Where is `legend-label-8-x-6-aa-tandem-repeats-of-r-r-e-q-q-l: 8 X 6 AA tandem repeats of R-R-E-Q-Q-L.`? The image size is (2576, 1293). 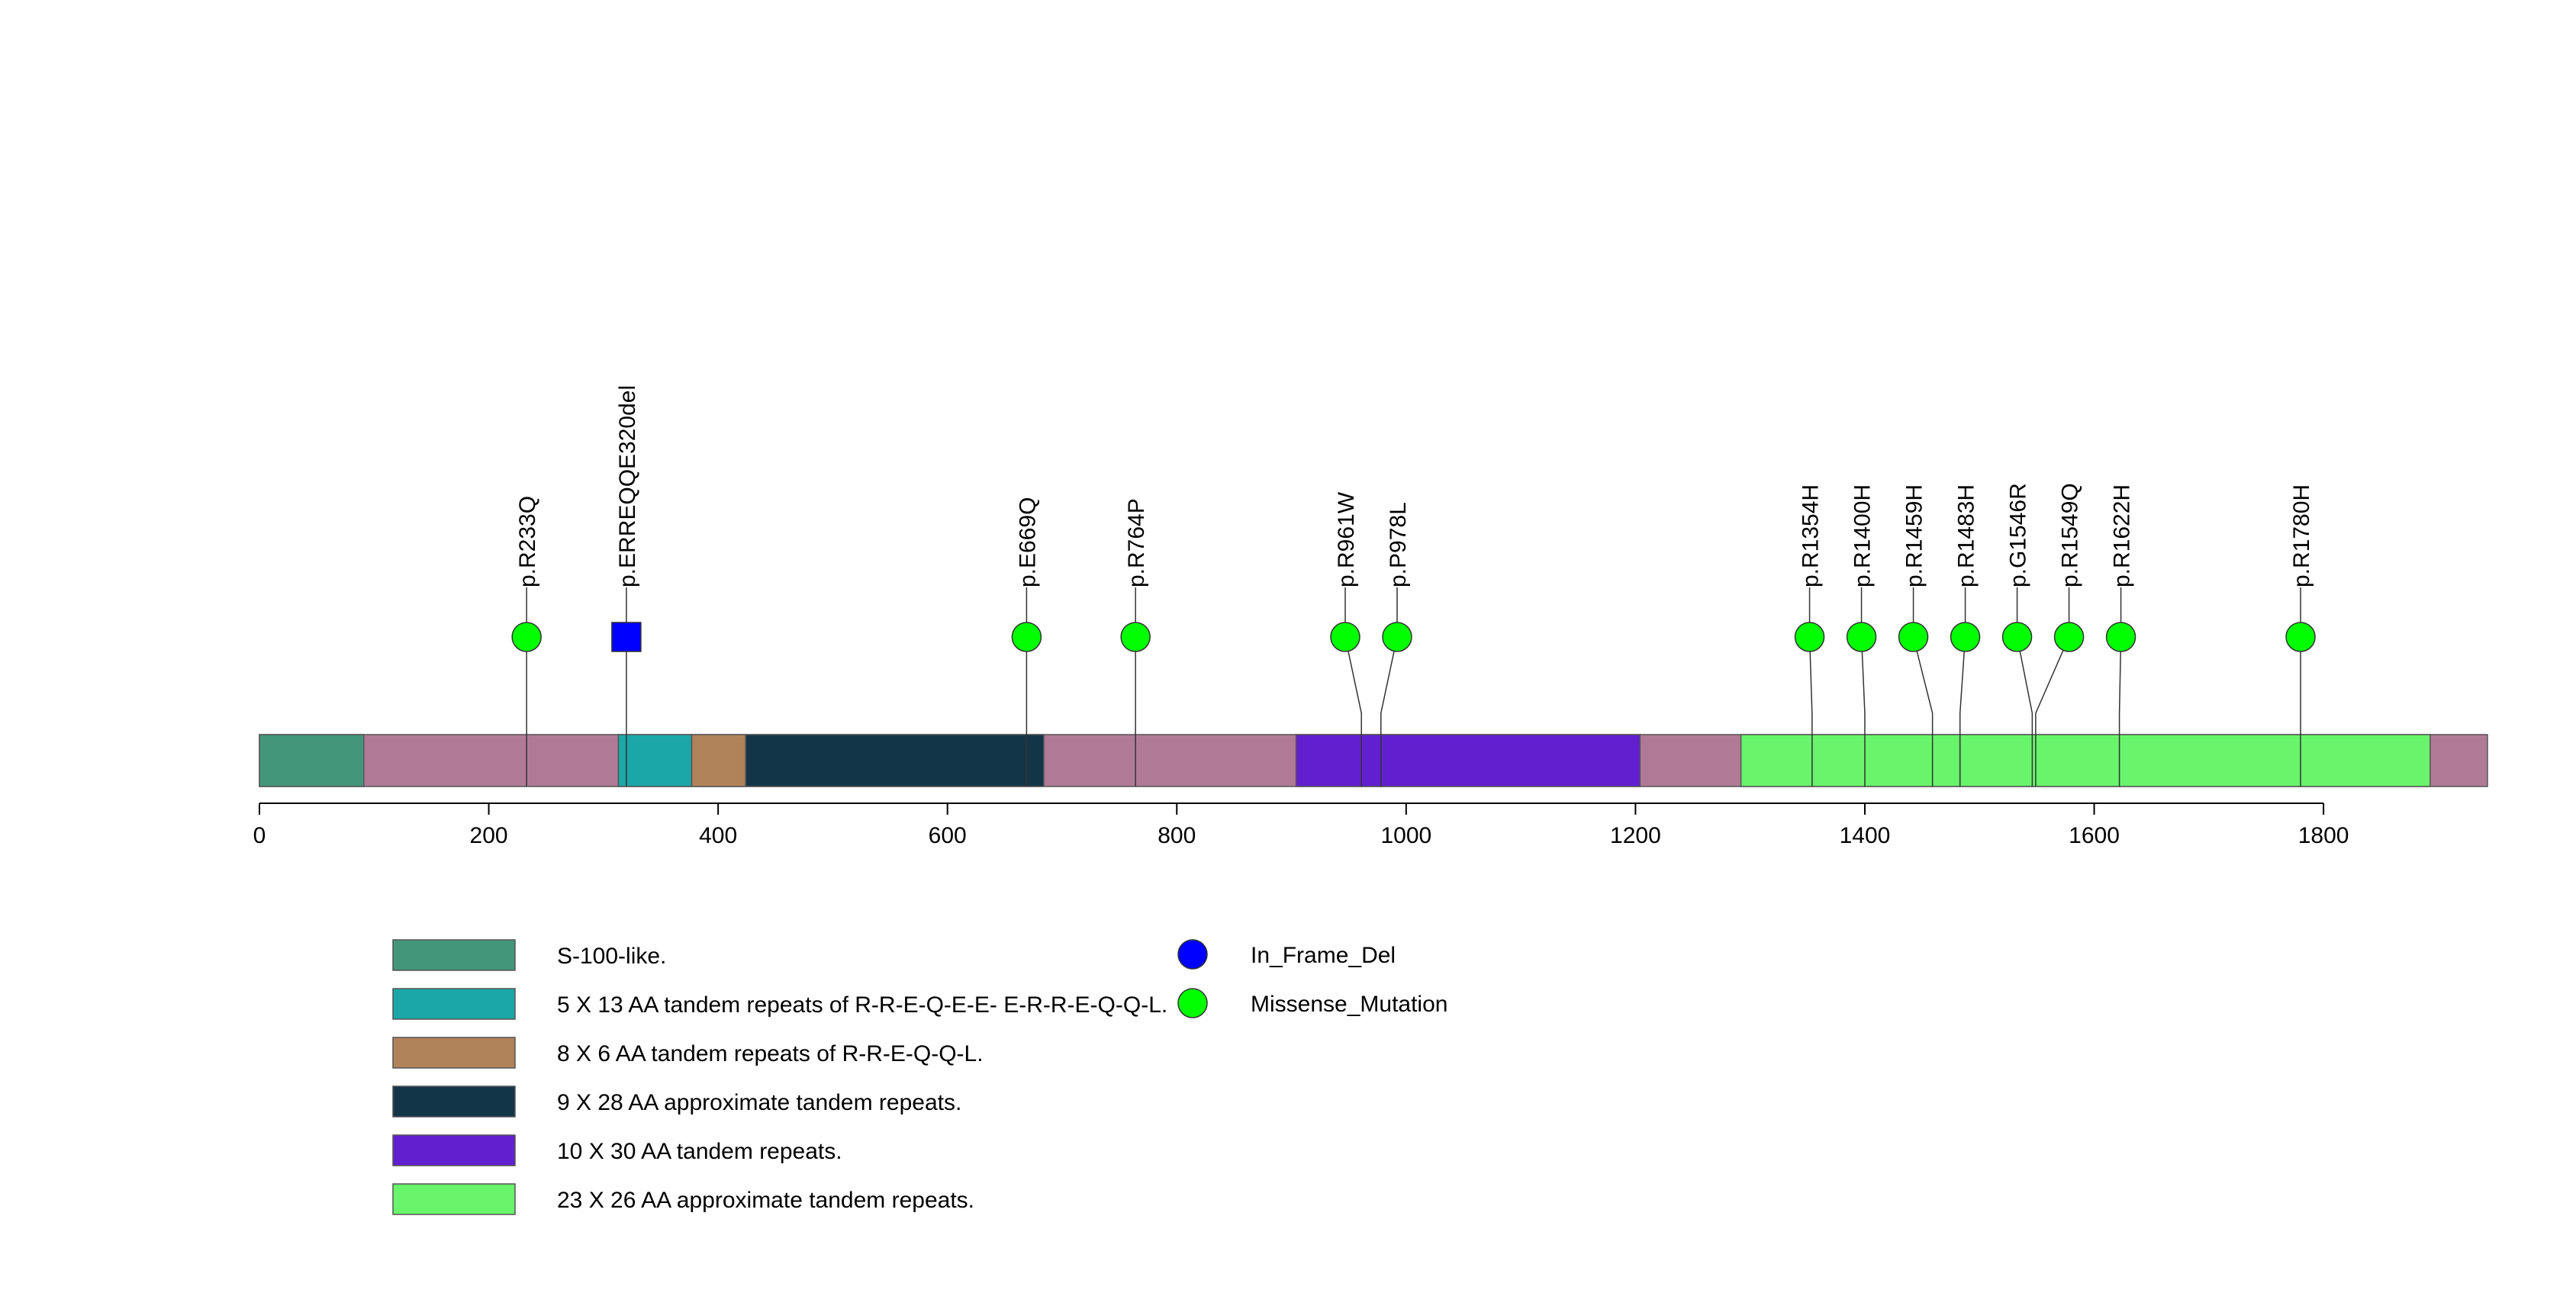 legend-label-8-x-6-aa-tandem-repeats-of-r-r-e-q-q-l: 8 X 6 AA tandem repeats of R-R-E-Q-Q-L. is located at coordinates (770, 1053).